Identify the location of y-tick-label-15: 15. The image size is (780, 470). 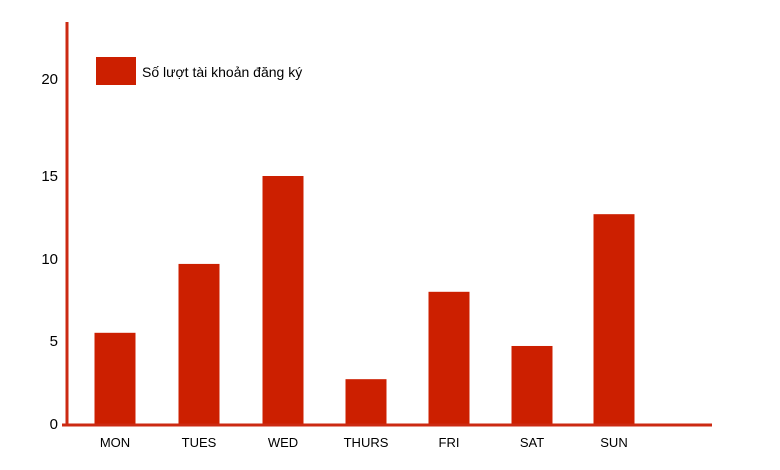
(49, 176).